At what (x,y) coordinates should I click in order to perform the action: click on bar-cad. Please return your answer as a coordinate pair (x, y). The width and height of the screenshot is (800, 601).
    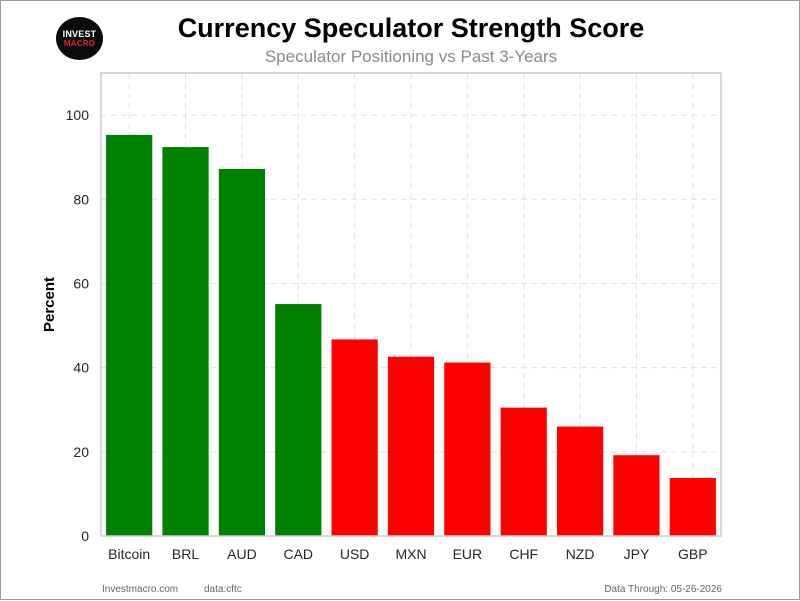
    Looking at the image, I should click on (298, 420).